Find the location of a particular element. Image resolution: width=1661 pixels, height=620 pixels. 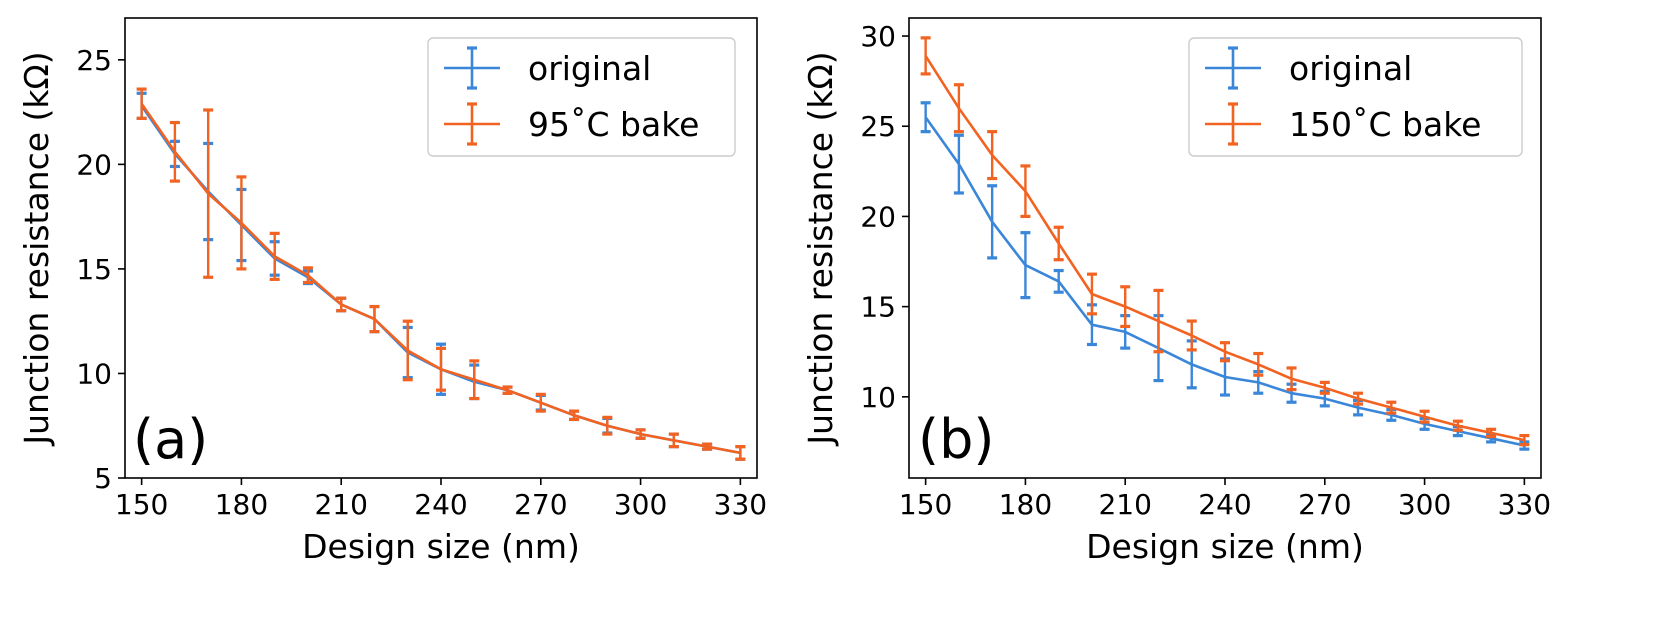

legend-label-1: 95˚C bake is located at coordinates (613, 124).